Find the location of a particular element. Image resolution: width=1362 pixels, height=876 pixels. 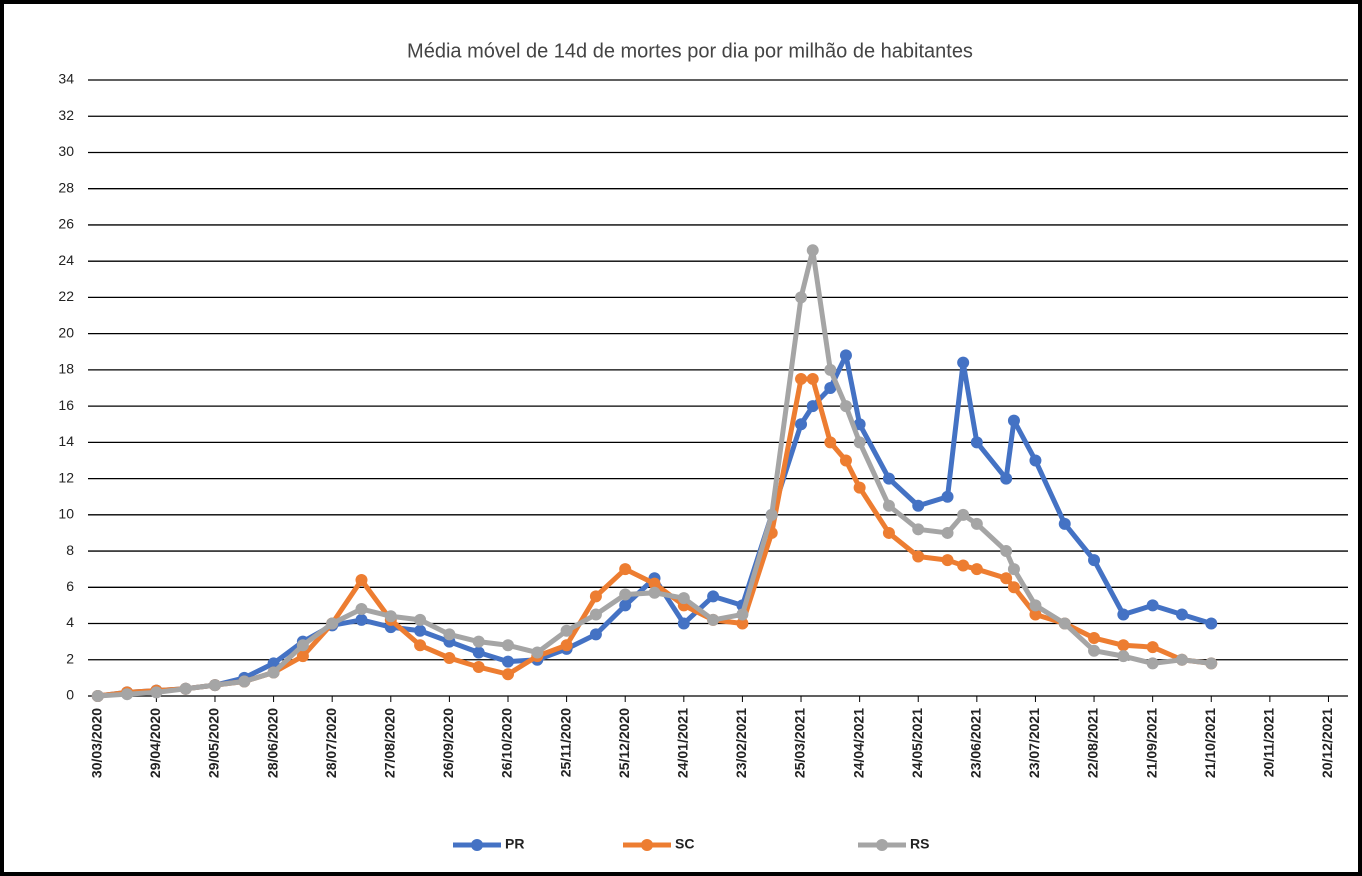

legend-label: RS is located at coordinates (919, 844).